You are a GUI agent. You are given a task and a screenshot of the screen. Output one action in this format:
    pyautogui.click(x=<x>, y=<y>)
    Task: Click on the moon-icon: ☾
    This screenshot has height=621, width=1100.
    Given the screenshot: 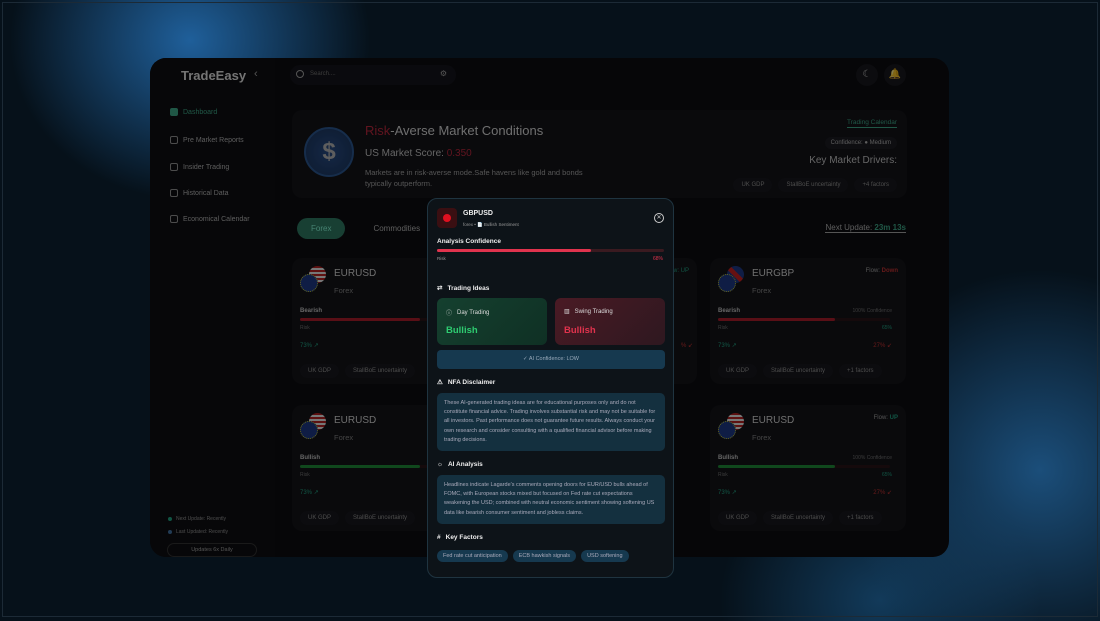 What is the action you would take?
    pyautogui.click(x=867, y=75)
    